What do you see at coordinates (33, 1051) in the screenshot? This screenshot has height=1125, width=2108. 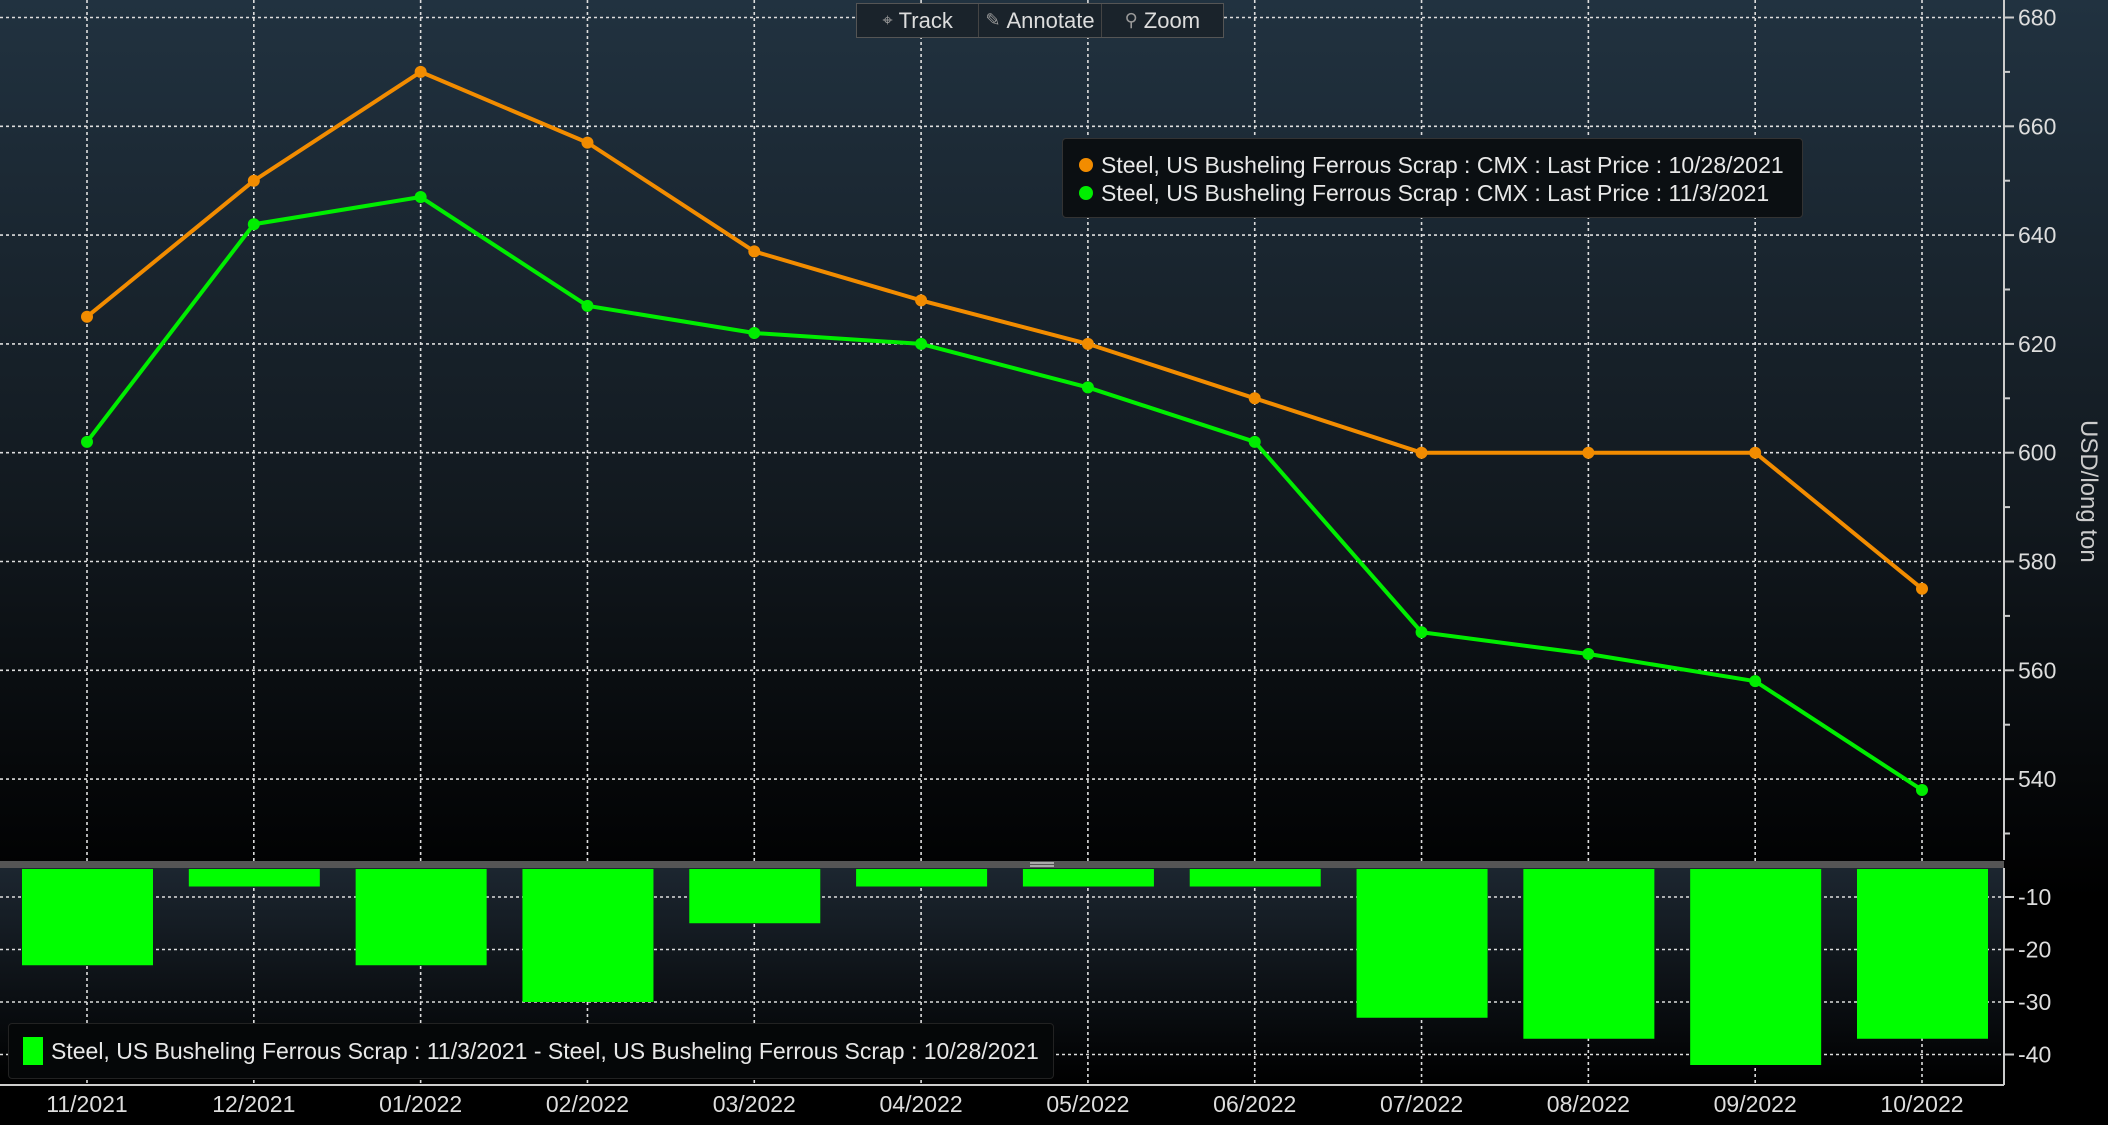 I see `green-square-icon` at bounding box center [33, 1051].